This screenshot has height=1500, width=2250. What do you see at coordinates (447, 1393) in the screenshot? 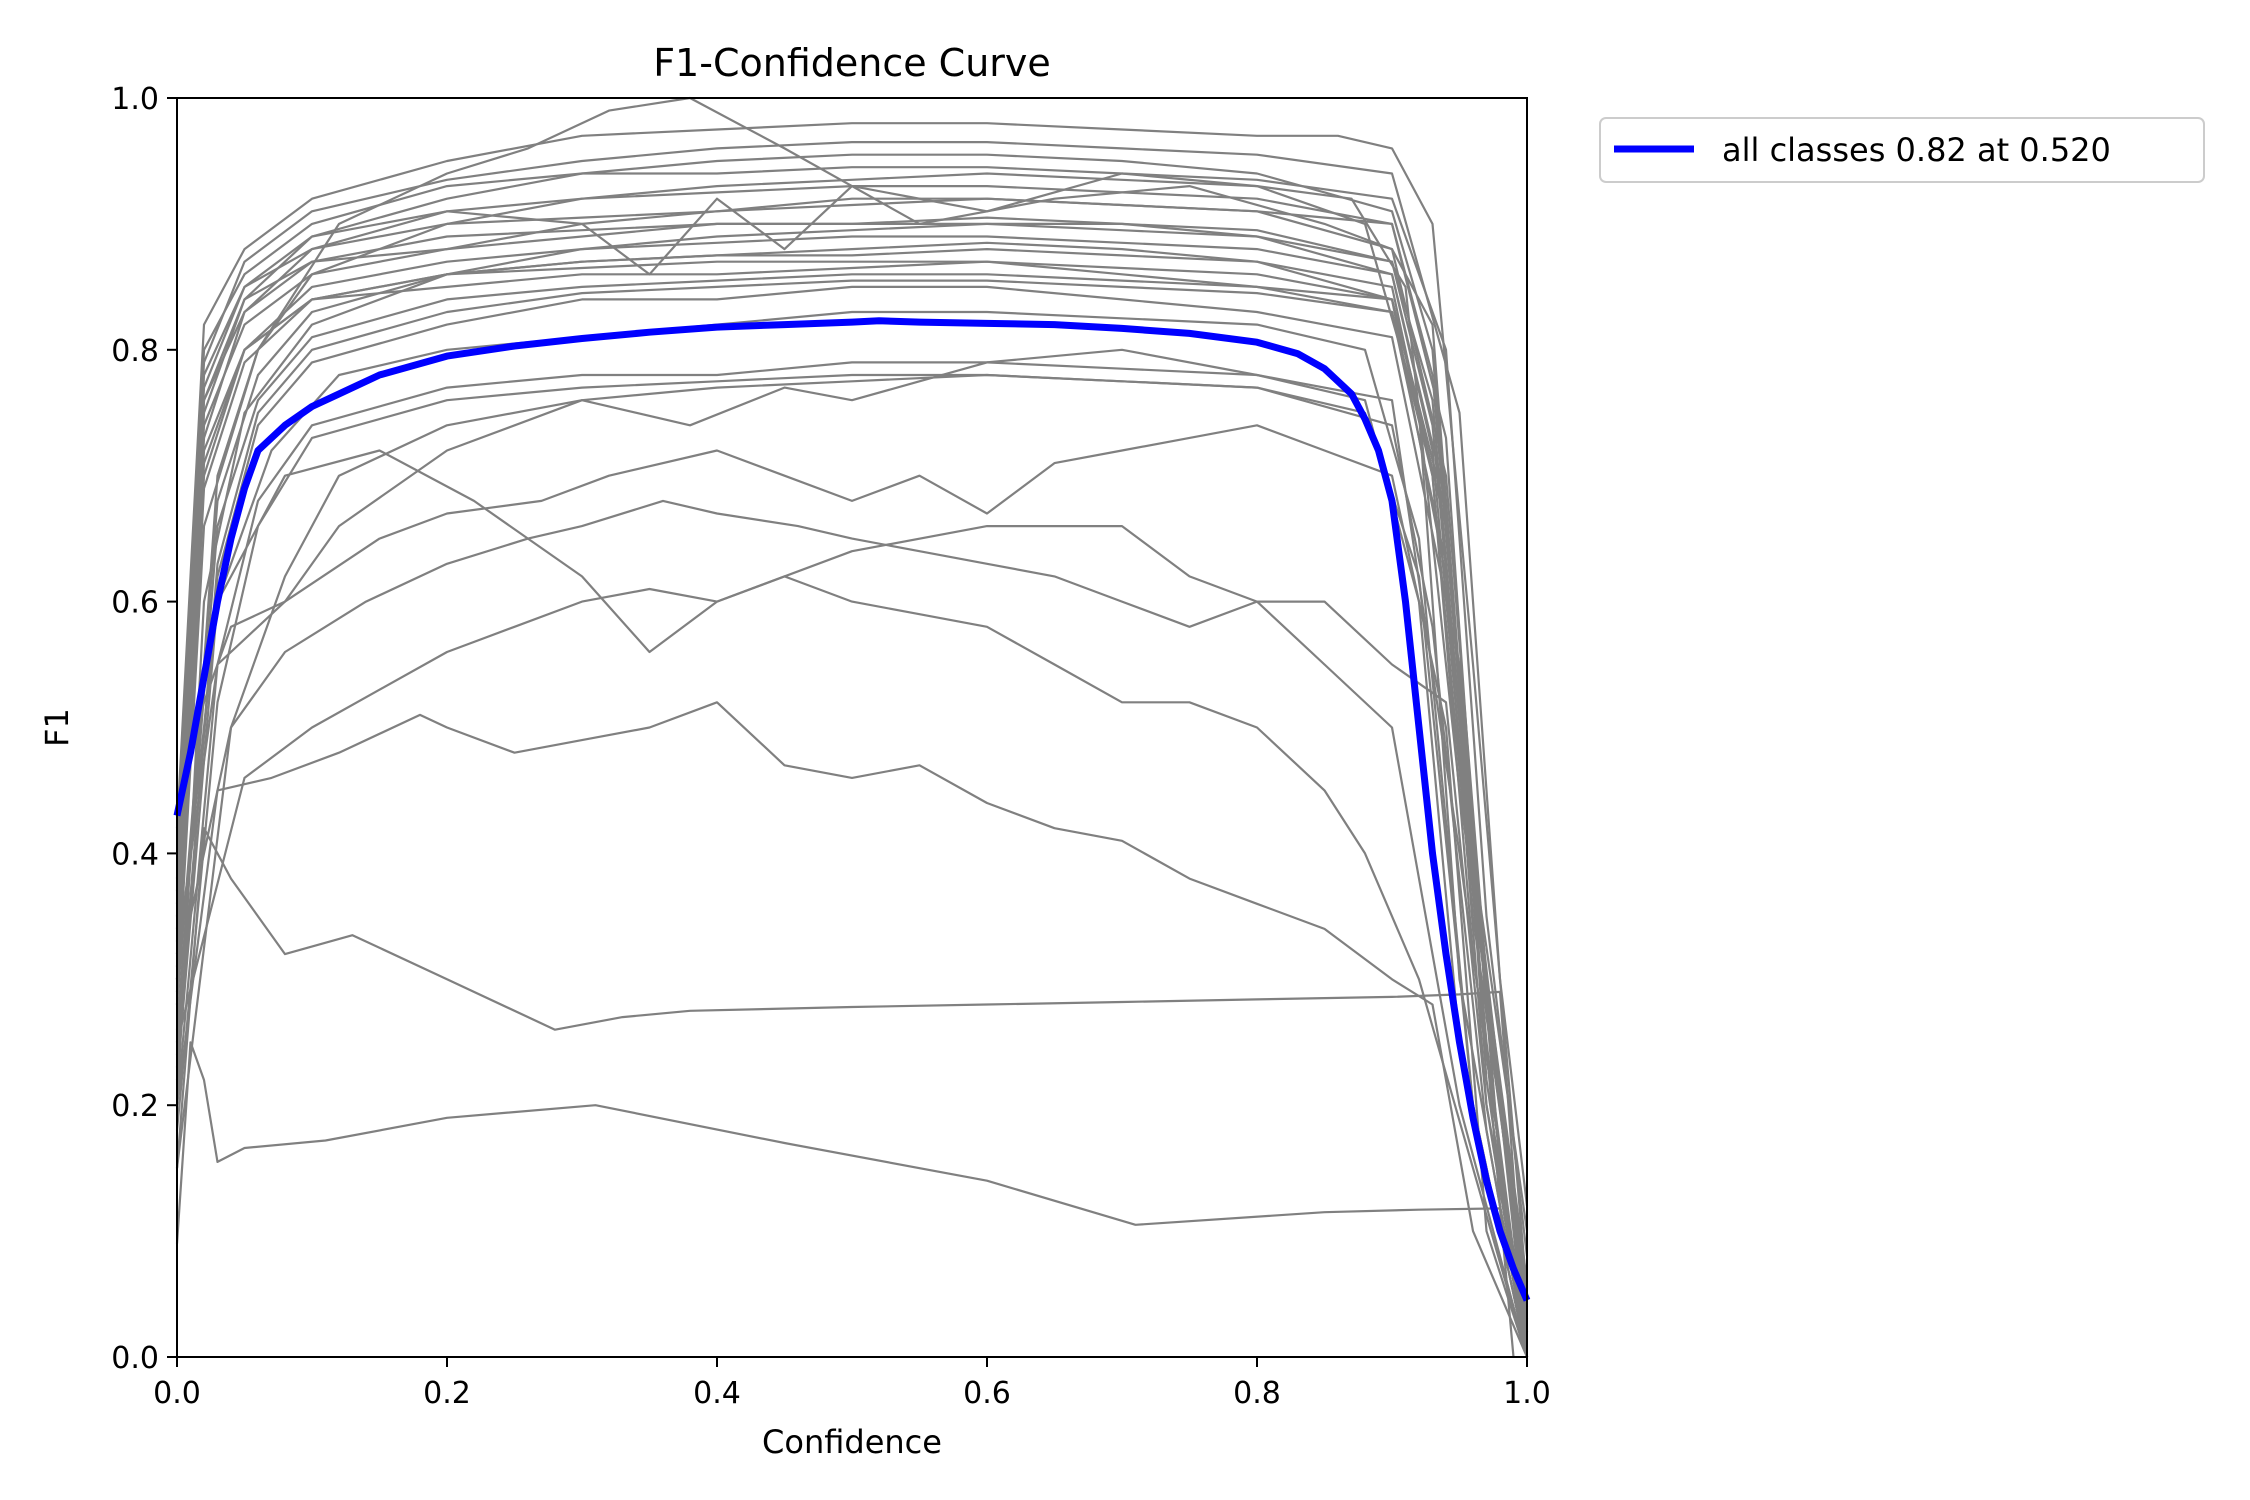
I see `x-tick-label: 0.2` at bounding box center [447, 1393].